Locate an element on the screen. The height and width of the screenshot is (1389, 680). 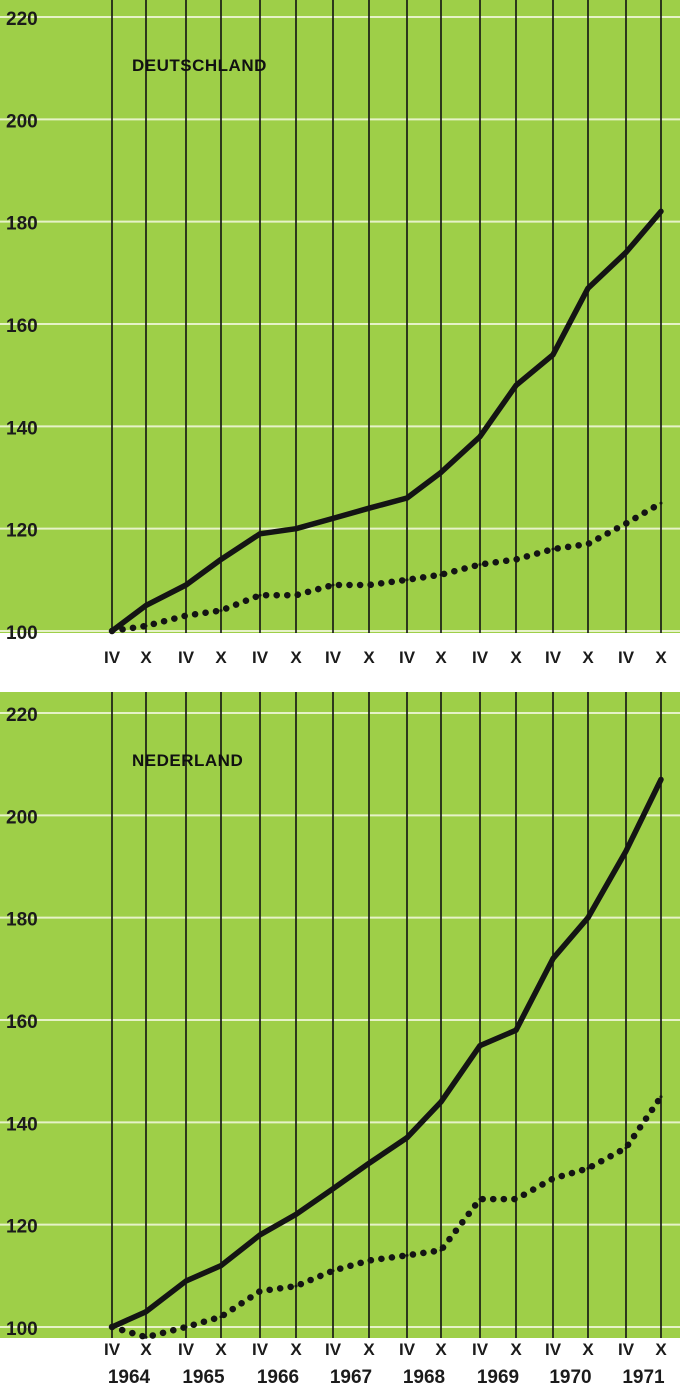
y-tick-label: 220 is located at coordinates (22, 19).